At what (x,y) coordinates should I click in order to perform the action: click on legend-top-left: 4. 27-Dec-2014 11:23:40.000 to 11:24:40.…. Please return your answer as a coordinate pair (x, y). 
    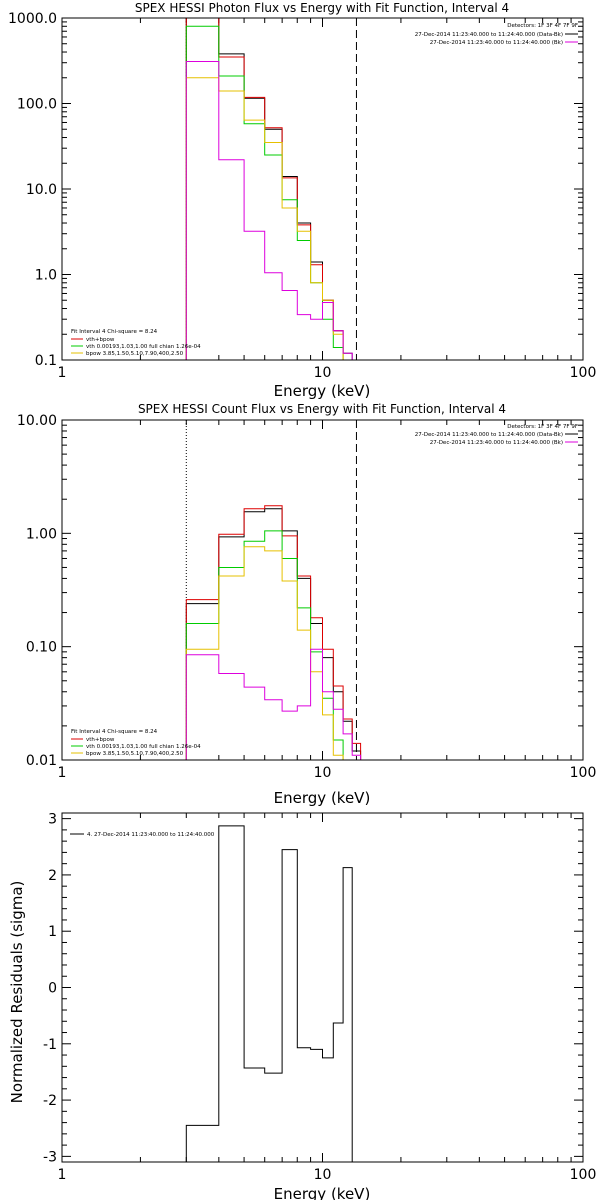
    Looking at the image, I should click on (142, 835).